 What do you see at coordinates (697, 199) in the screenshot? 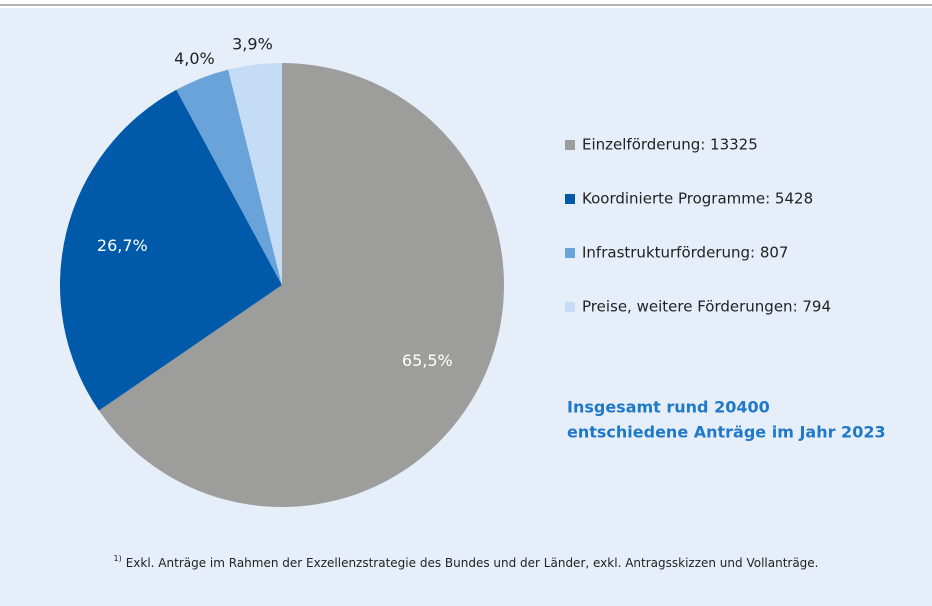
I see `legend-label: Koordinierte Programme: 5428` at bounding box center [697, 199].